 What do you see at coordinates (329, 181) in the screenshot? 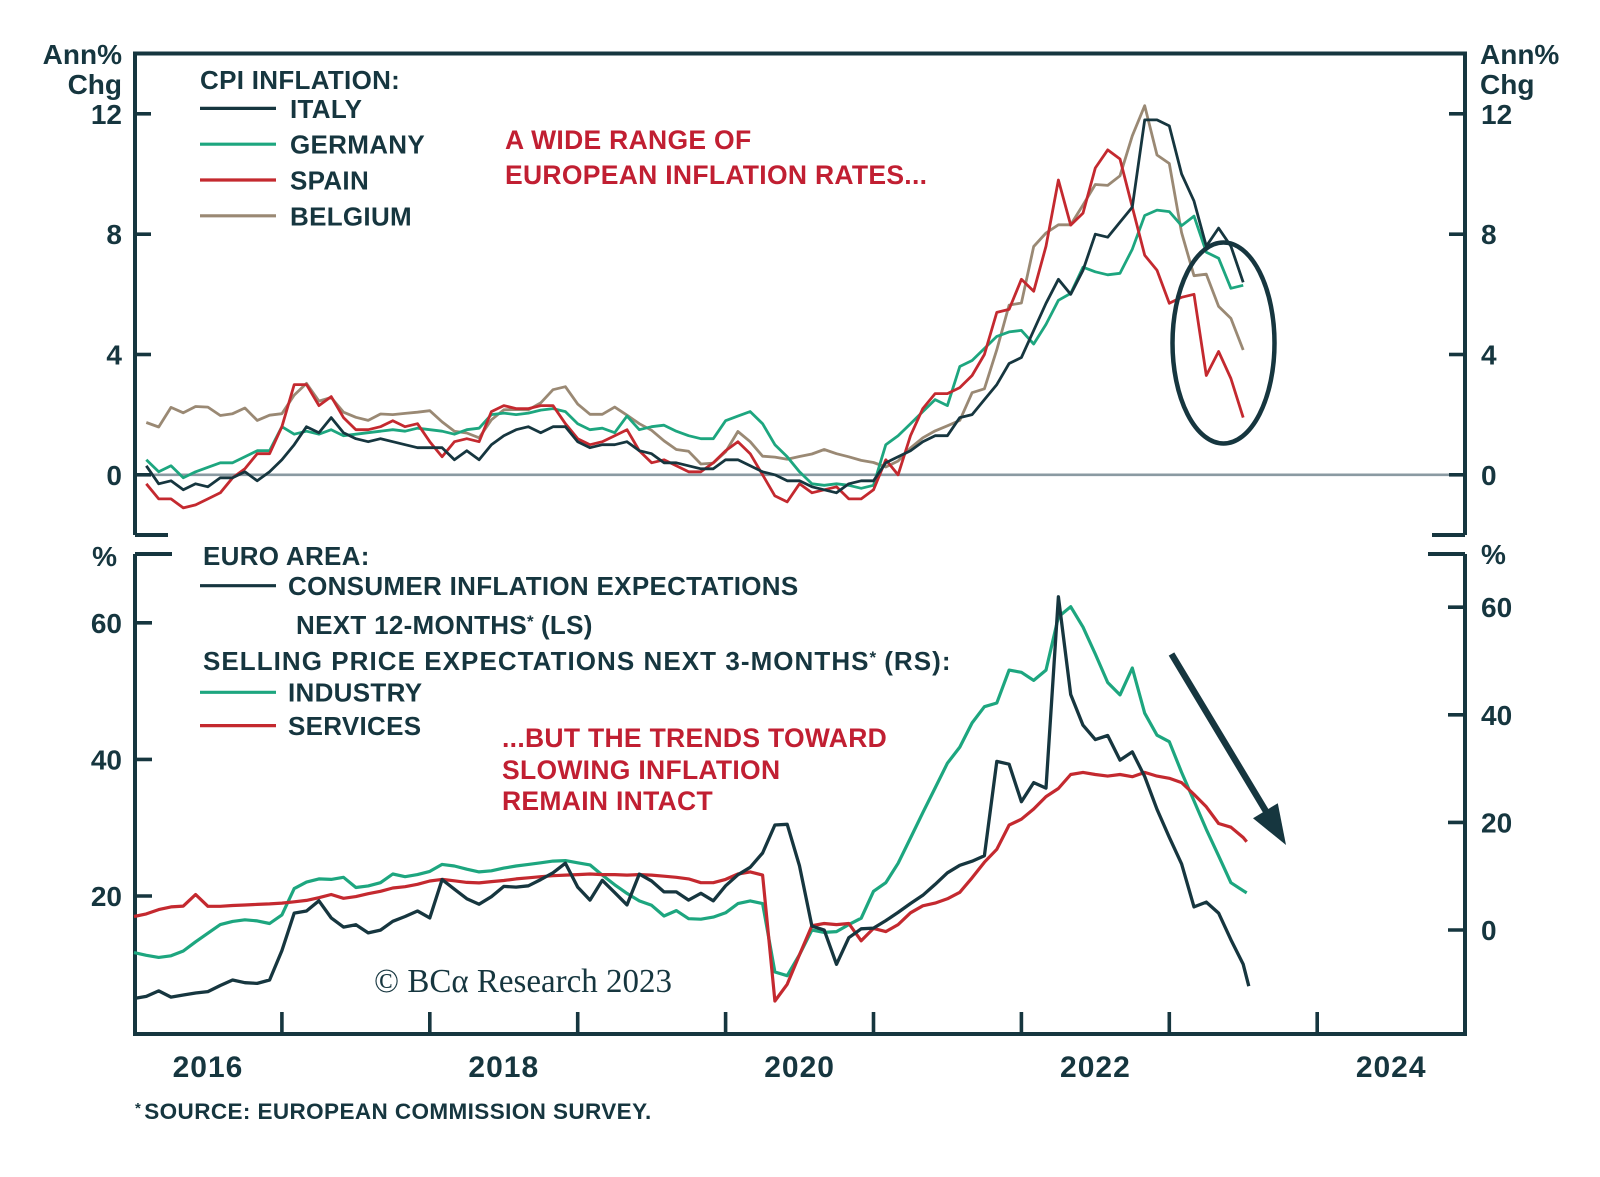
I see `svg-text: SPAIN` at bounding box center [329, 181].